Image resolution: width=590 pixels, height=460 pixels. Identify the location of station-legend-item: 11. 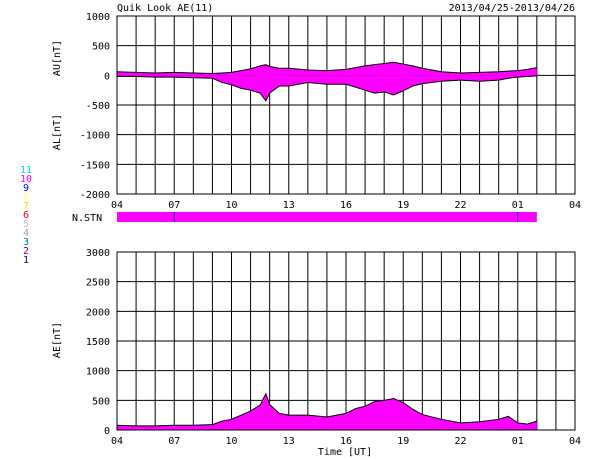
(26, 170).